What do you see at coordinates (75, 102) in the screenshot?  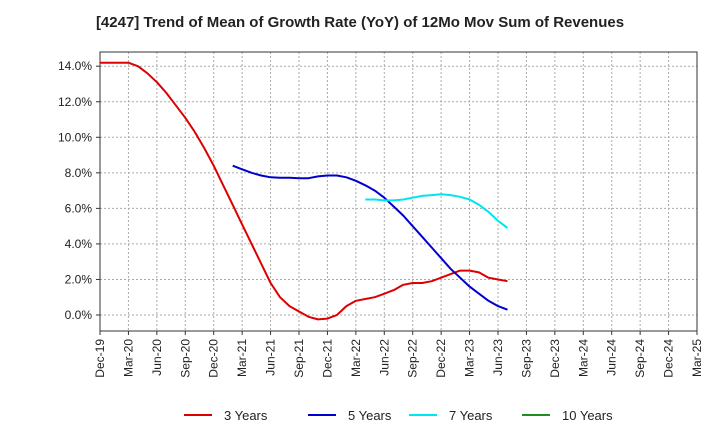 I see `y-tick-label: 12.0%` at bounding box center [75, 102].